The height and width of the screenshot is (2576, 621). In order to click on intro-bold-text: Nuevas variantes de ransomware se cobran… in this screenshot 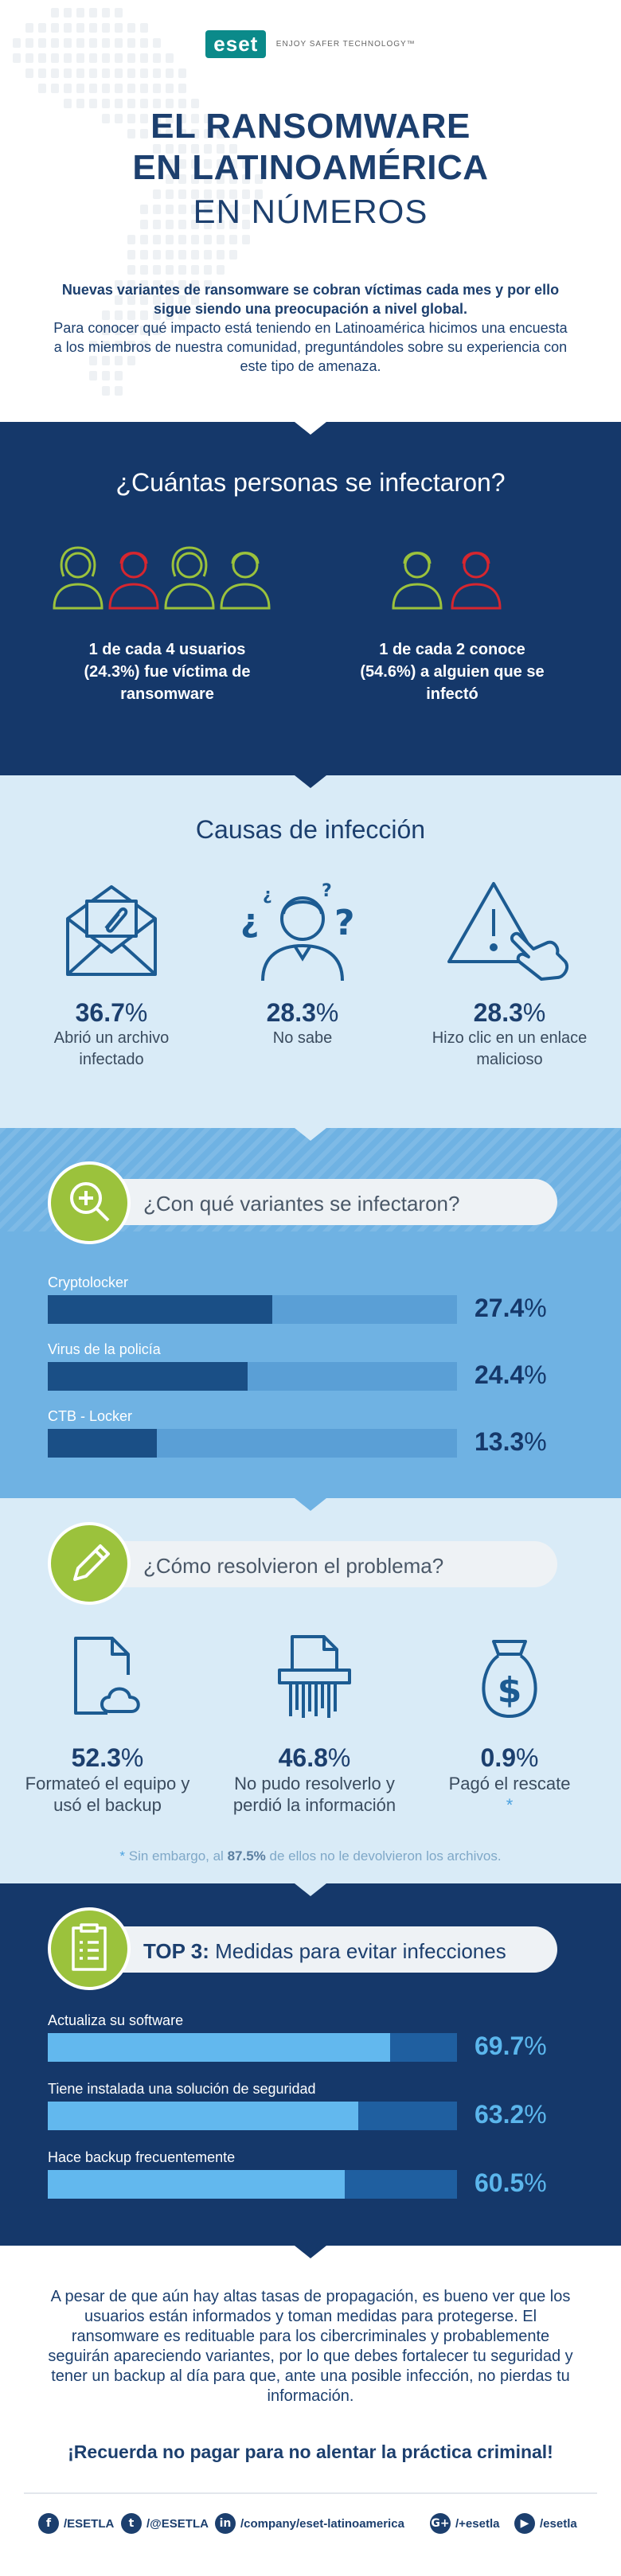, I will do `click(310, 299)`.